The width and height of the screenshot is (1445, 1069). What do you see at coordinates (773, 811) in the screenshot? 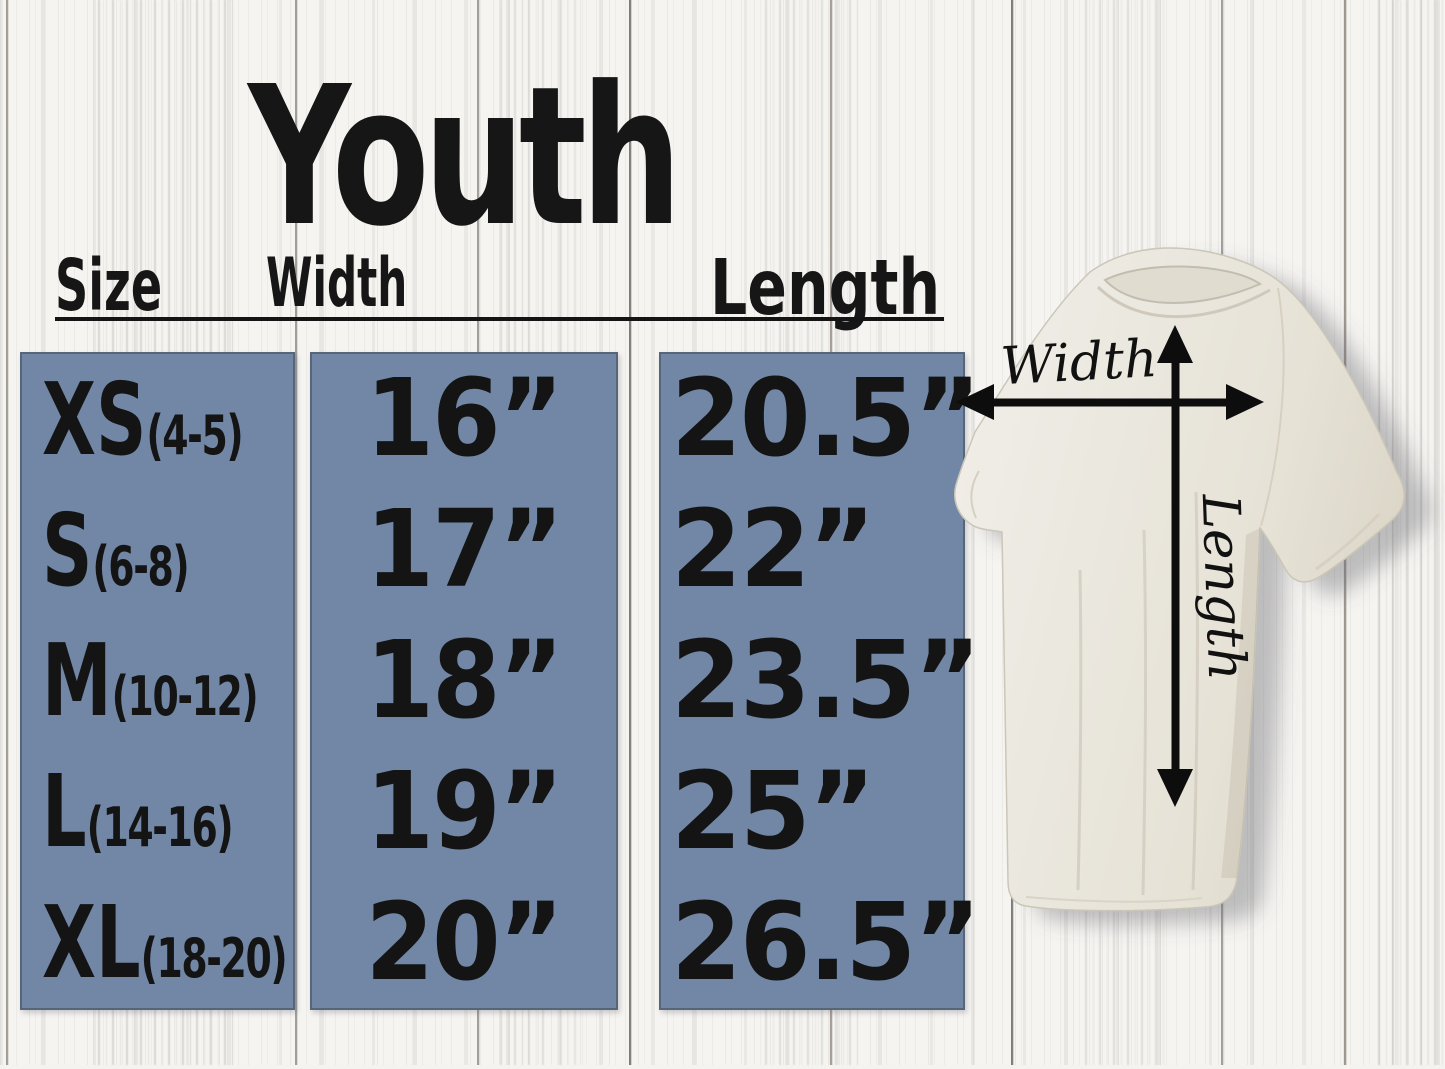
I see `length-cell: 25”` at bounding box center [773, 811].